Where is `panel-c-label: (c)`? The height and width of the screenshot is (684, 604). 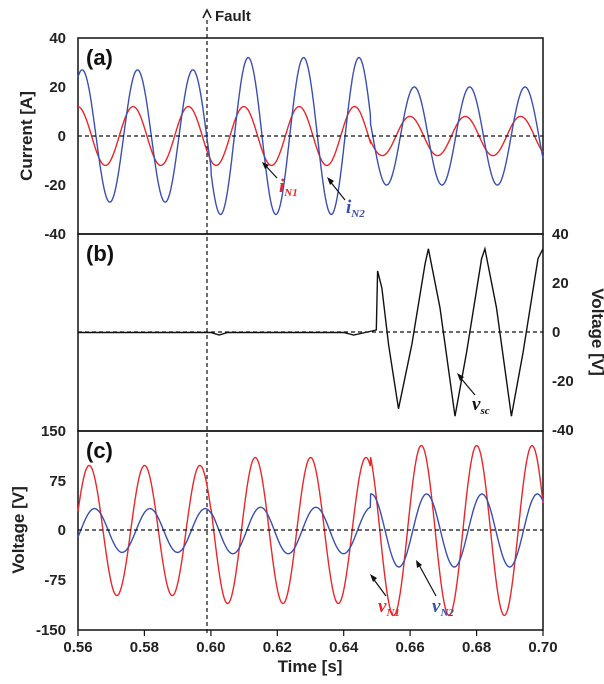 panel-c-label: (c) is located at coordinates (99, 450).